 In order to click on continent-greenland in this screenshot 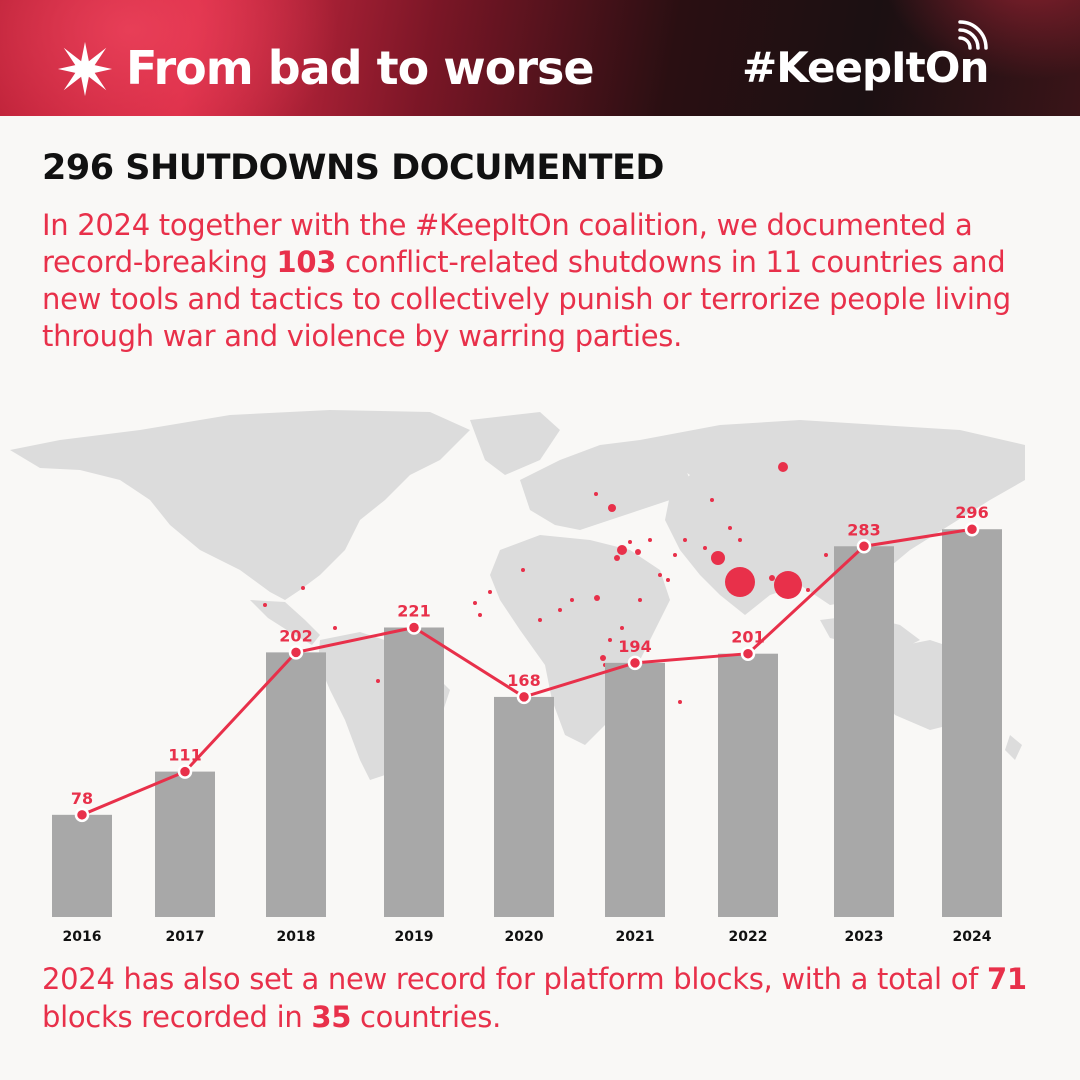, I will do `click(515, 443)`.